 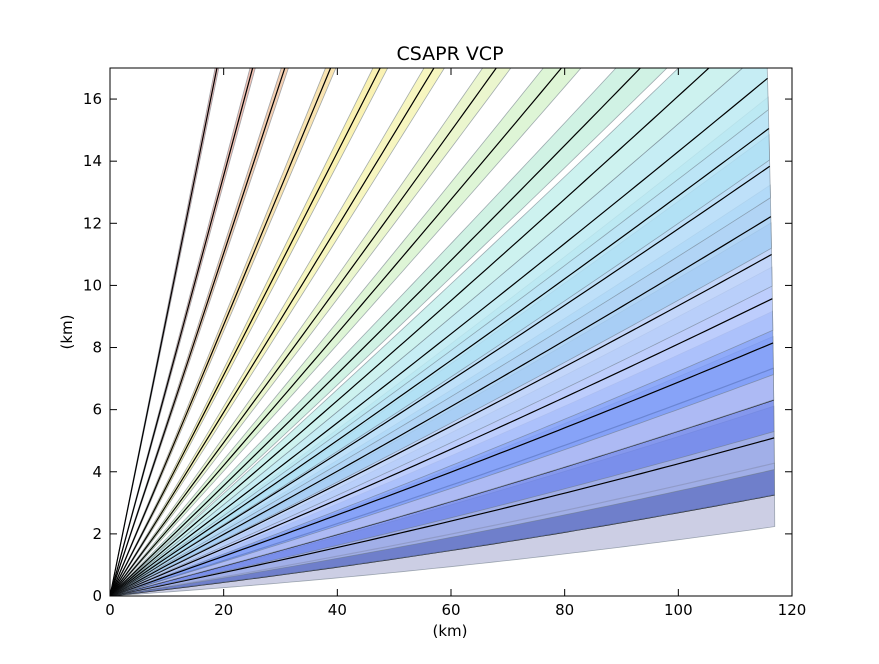 What do you see at coordinates (337, 610) in the screenshot?
I see `x-tick-label: 40` at bounding box center [337, 610].